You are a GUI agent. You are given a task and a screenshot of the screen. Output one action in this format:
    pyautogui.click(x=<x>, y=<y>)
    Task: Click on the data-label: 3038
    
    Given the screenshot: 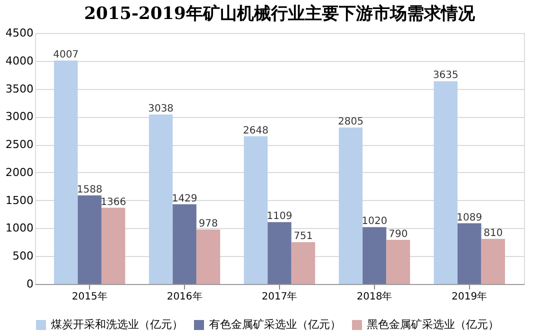 What is the action you would take?
    pyautogui.click(x=161, y=109)
    